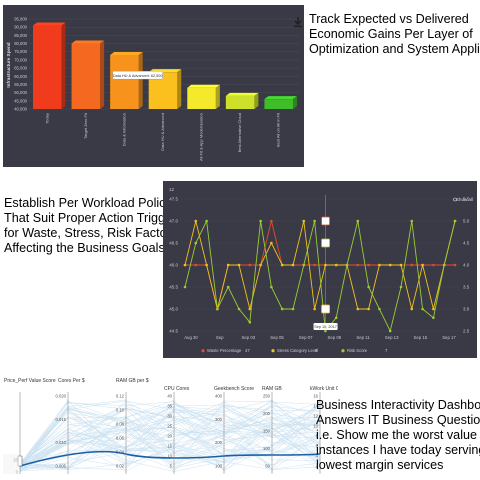 The width and height of the screenshot is (480, 480). What do you see at coordinates (267, 396) in the screenshot?
I see `axis-tick-label: 250` at bounding box center [267, 396].